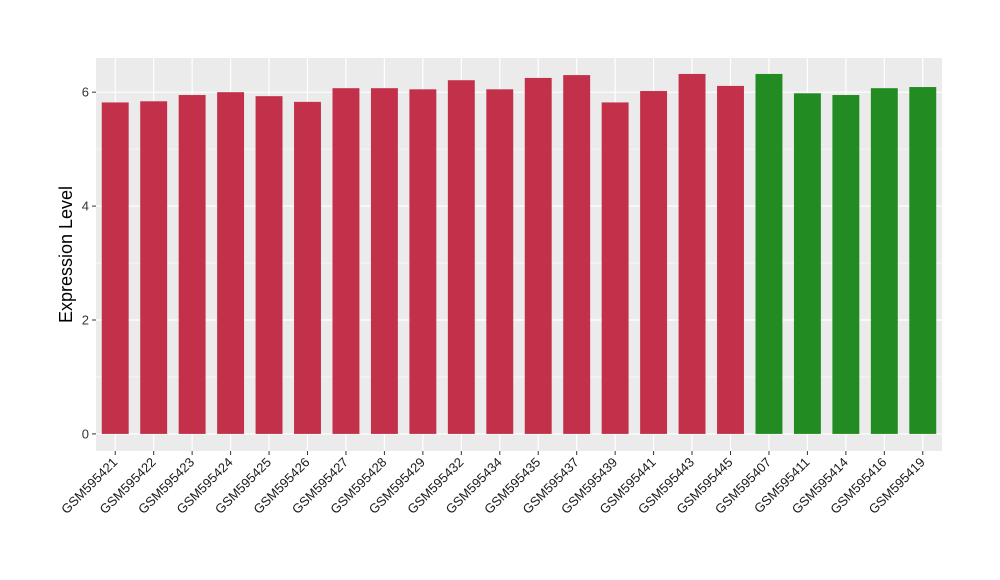  Describe the element at coordinates (577, 254) in the screenshot. I see `bar-GSM595437` at that location.